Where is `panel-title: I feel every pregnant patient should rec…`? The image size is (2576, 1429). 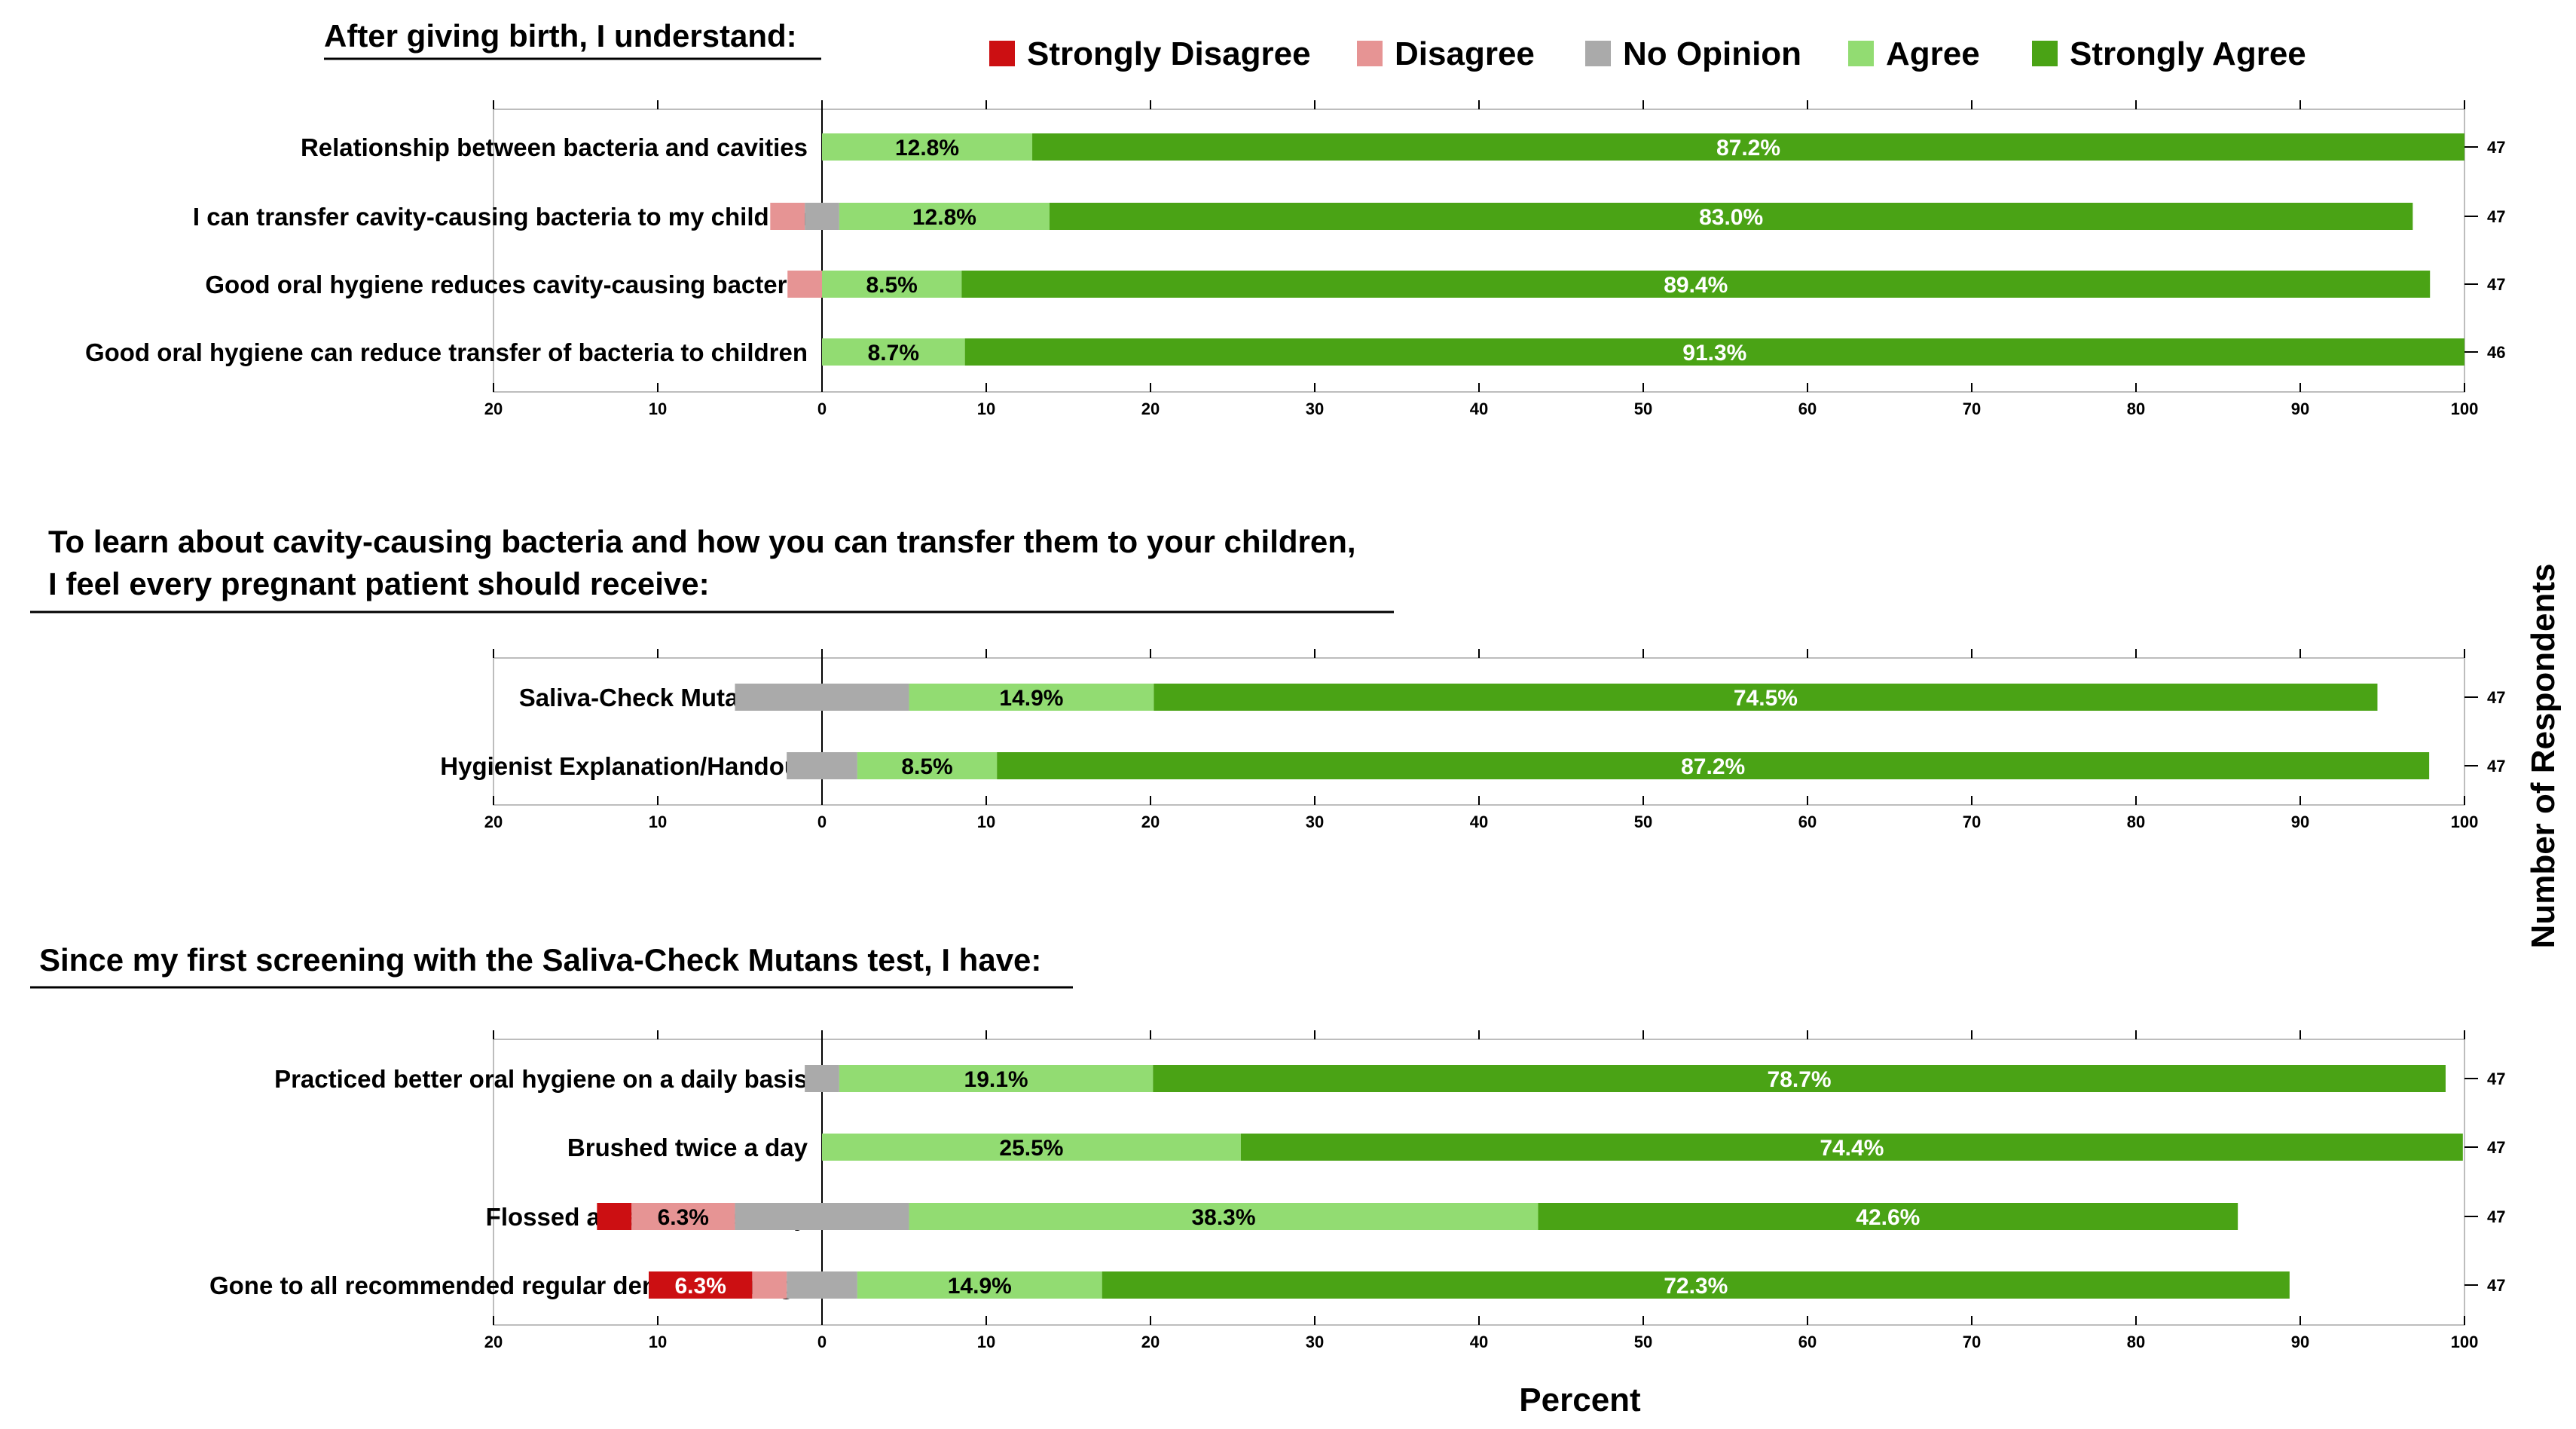
panel-title: I feel every pregnant patient should rec… is located at coordinates (379, 583).